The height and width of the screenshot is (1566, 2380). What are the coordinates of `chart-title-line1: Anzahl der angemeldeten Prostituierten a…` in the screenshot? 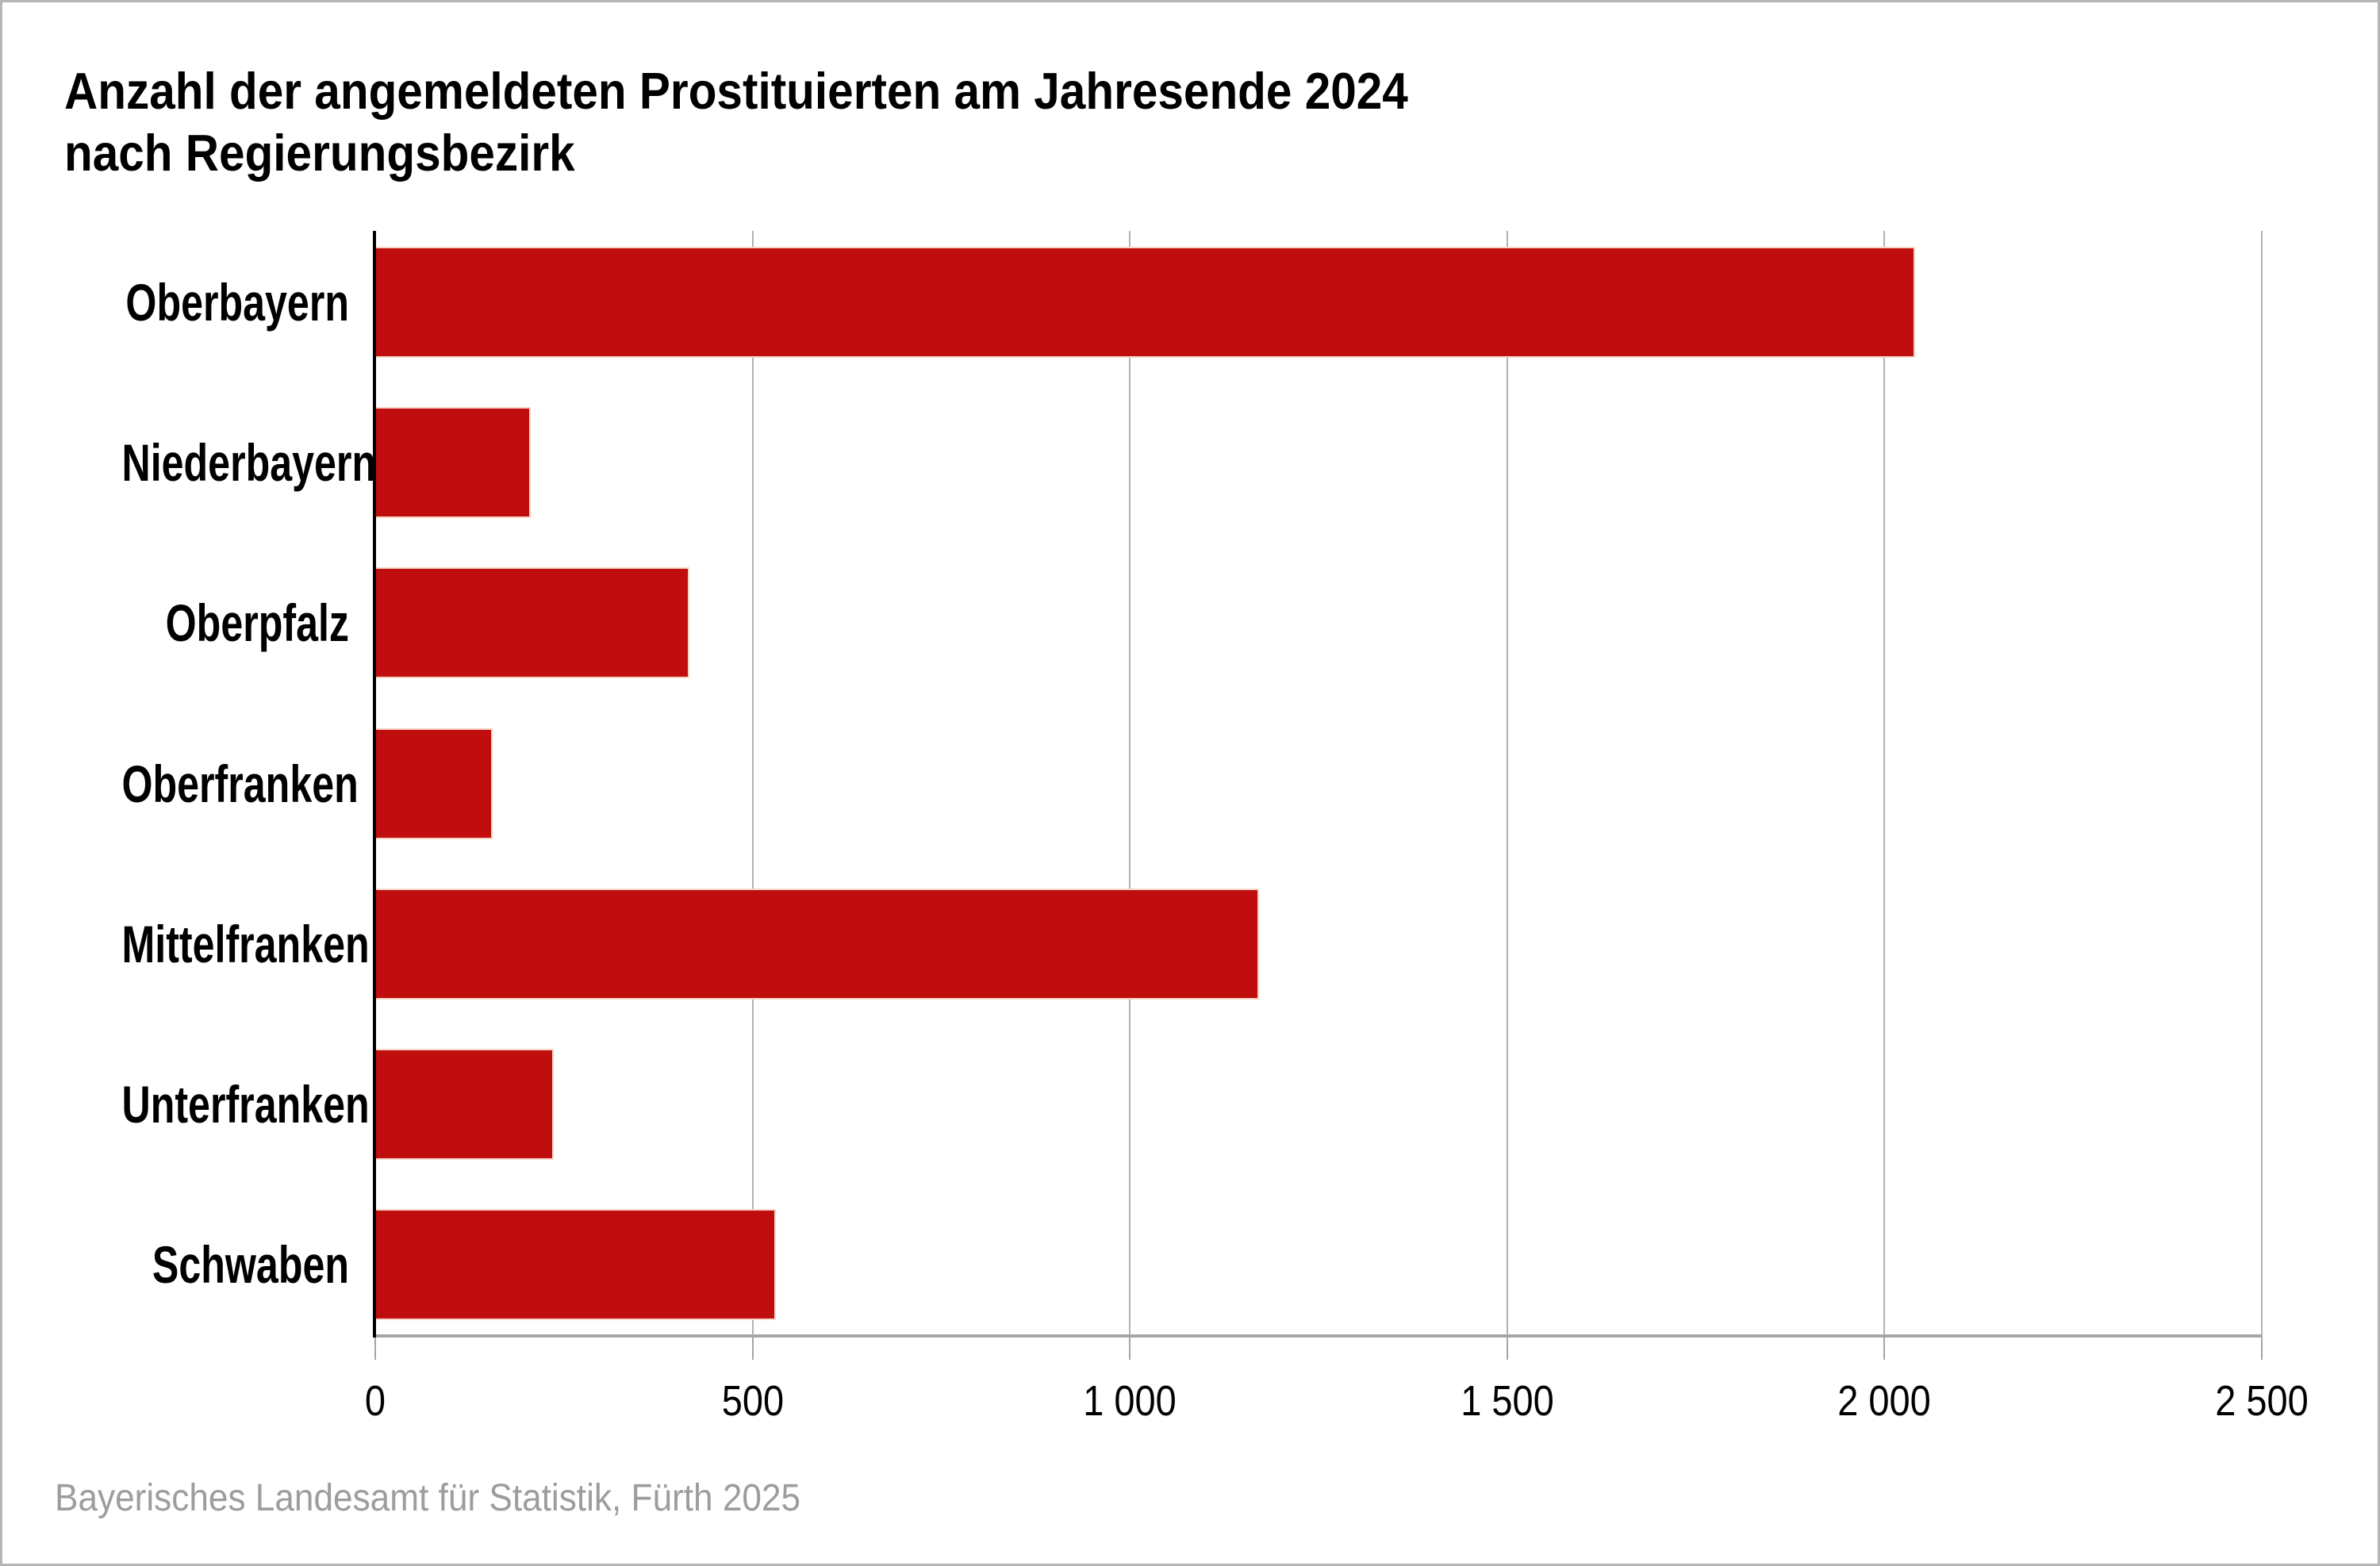 It's located at (736, 91).